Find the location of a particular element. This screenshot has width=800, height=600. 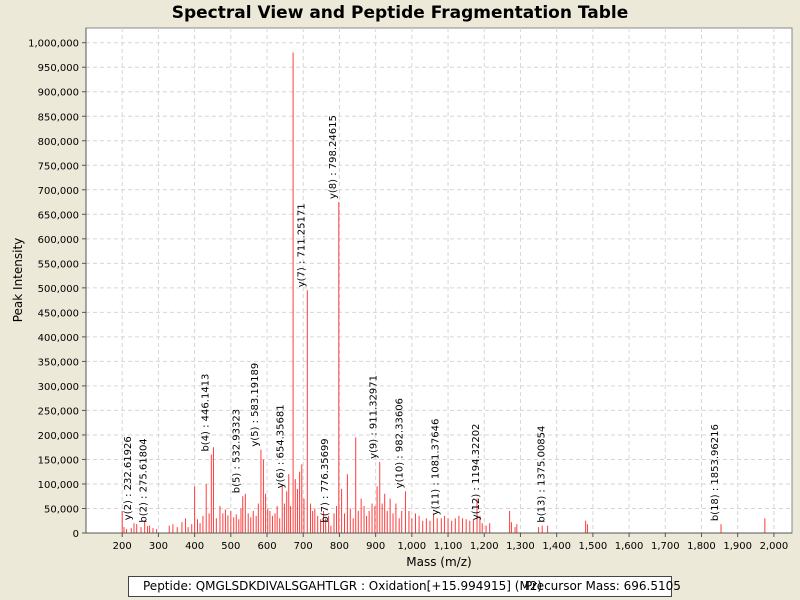

y-tick-label: 200,000 is located at coordinates (58, 436).